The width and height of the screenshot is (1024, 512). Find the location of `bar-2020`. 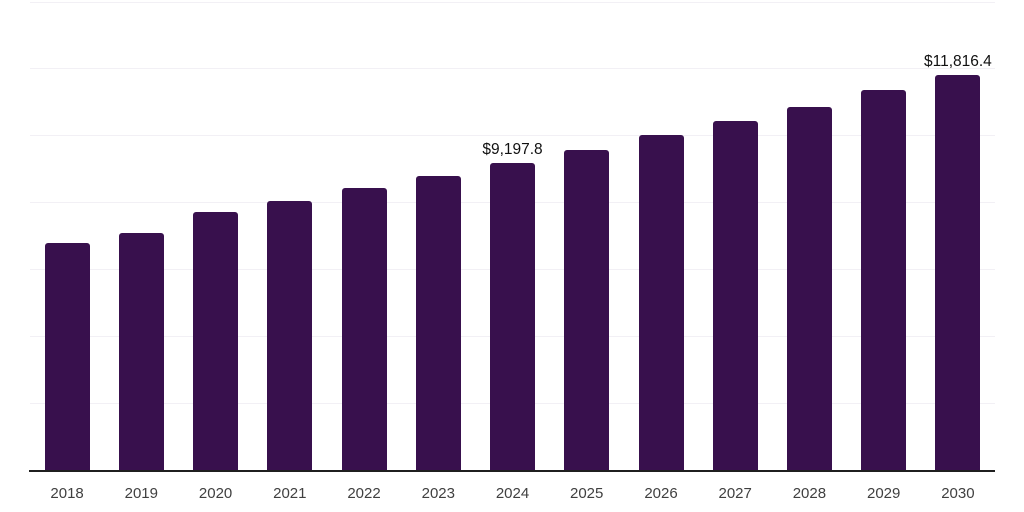

bar-2020 is located at coordinates (216, 341).